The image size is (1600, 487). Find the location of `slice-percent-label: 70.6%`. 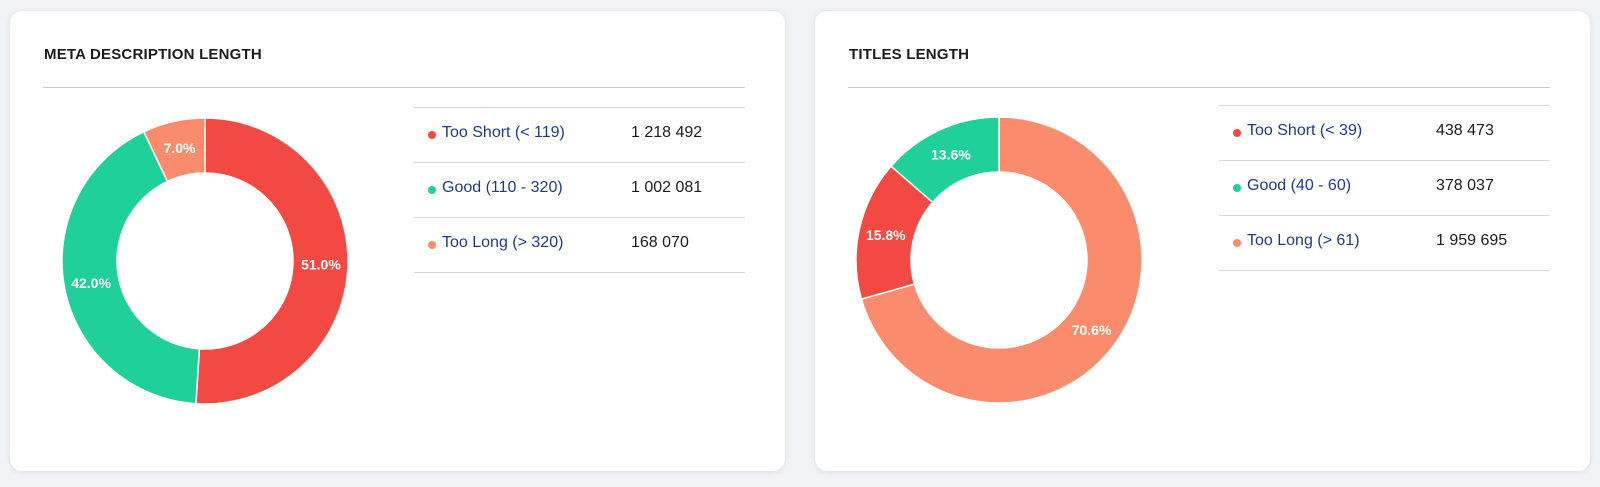

slice-percent-label: 70.6% is located at coordinates (1092, 330).